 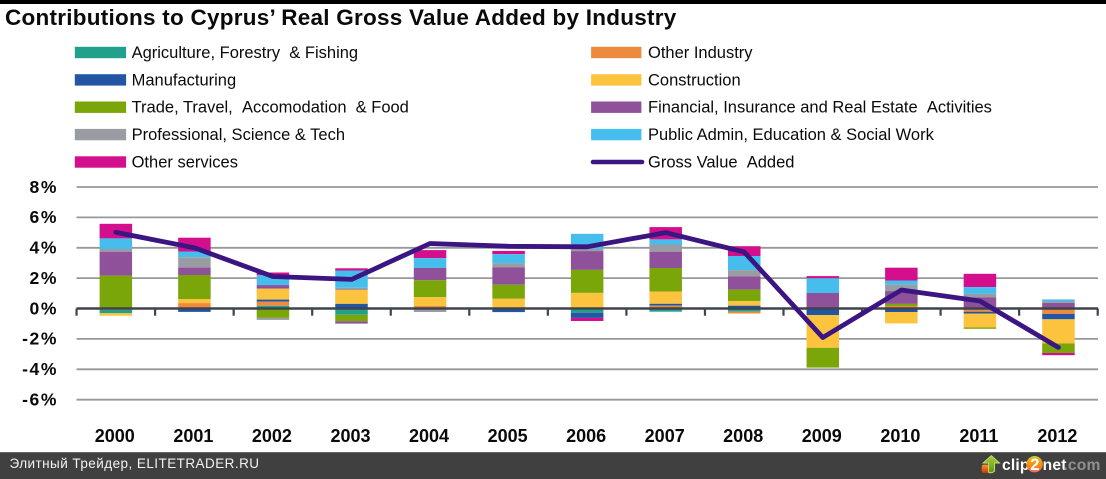 What do you see at coordinates (40, 369) in the screenshot?
I see `svg-text: -4%` at bounding box center [40, 369].